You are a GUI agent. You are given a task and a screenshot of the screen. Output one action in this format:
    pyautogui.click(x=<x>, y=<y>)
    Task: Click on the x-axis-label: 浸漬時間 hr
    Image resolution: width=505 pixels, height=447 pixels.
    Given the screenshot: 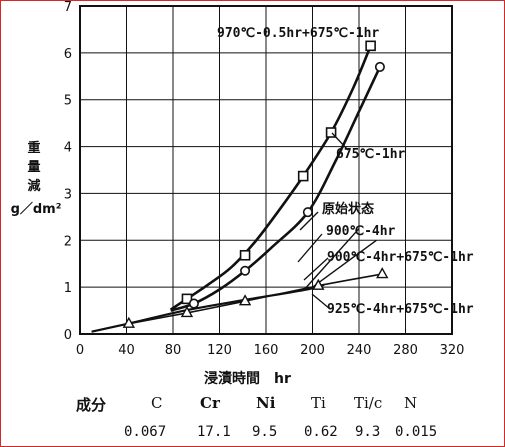 What is the action you would take?
    pyautogui.click(x=247, y=378)
    